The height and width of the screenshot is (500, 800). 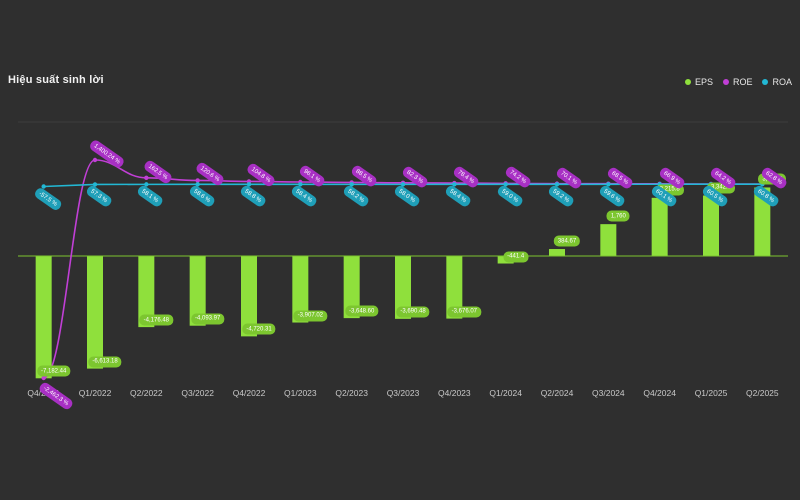 What do you see at coordinates (711, 393) in the screenshot?
I see `x-tick-Q1-2025: Q1/2025` at bounding box center [711, 393].